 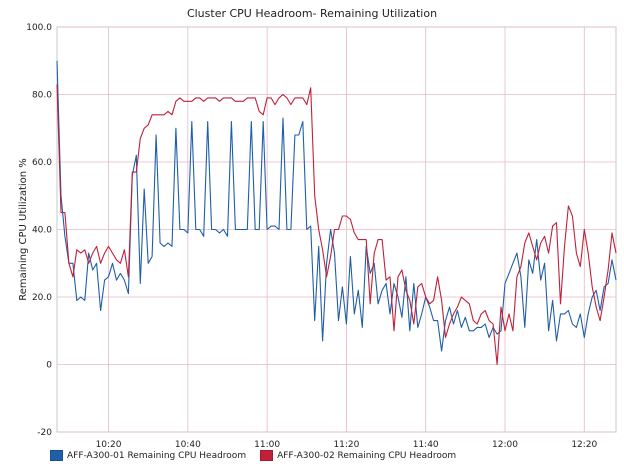 What do you see at coordinates (267, 445) in the screenshot?
I see `x-tick-label: 11:00` at bounding box center [267, 445].